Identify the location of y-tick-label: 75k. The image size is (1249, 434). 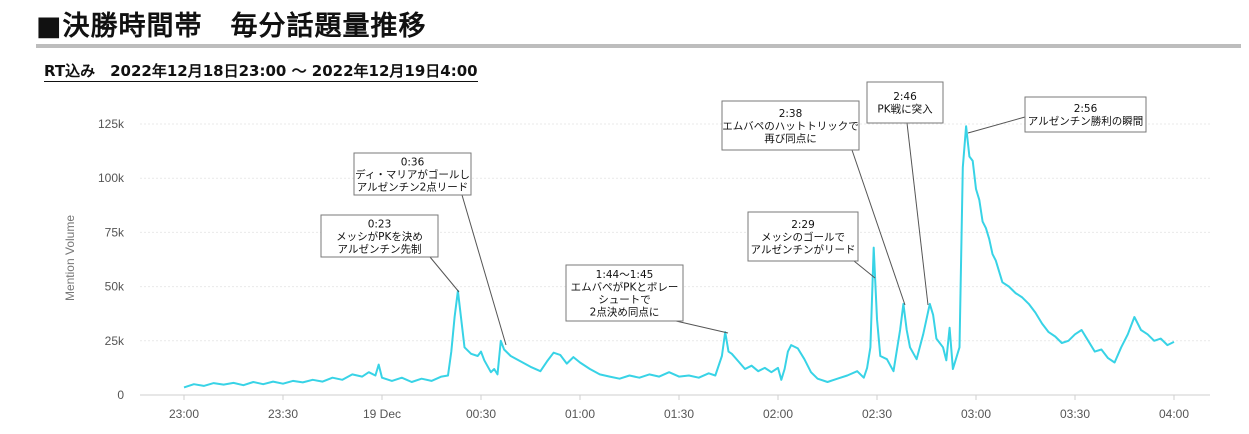
(115, 232).